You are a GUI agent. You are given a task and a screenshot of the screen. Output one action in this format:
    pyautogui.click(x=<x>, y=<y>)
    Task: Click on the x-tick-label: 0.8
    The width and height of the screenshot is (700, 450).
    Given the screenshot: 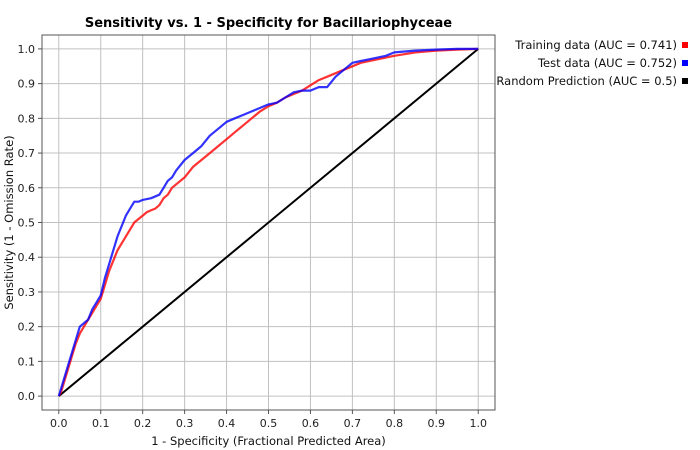 What is the action you would take?
    pyautogui.click(x=395, y=423)
    